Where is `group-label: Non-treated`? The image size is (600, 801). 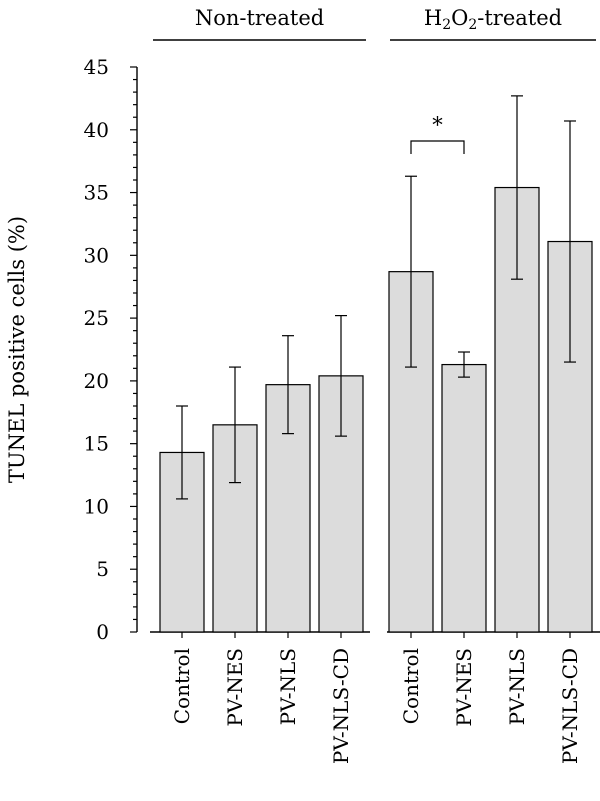
group-label: Non-treated is located at coordinates (259, 18).